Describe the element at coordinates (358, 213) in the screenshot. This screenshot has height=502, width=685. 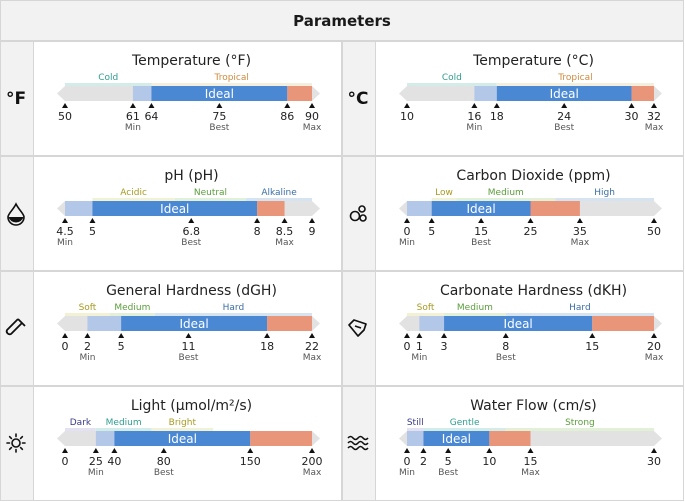
I see `bubbles-icon` at that location.